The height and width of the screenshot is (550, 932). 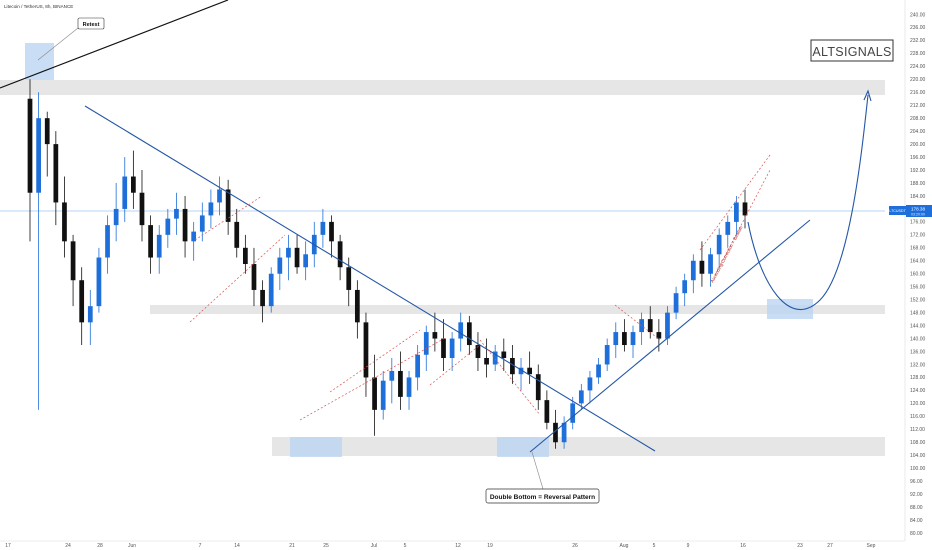 I want to click on x-tick-label: Jul, so click(x=374, y=546).